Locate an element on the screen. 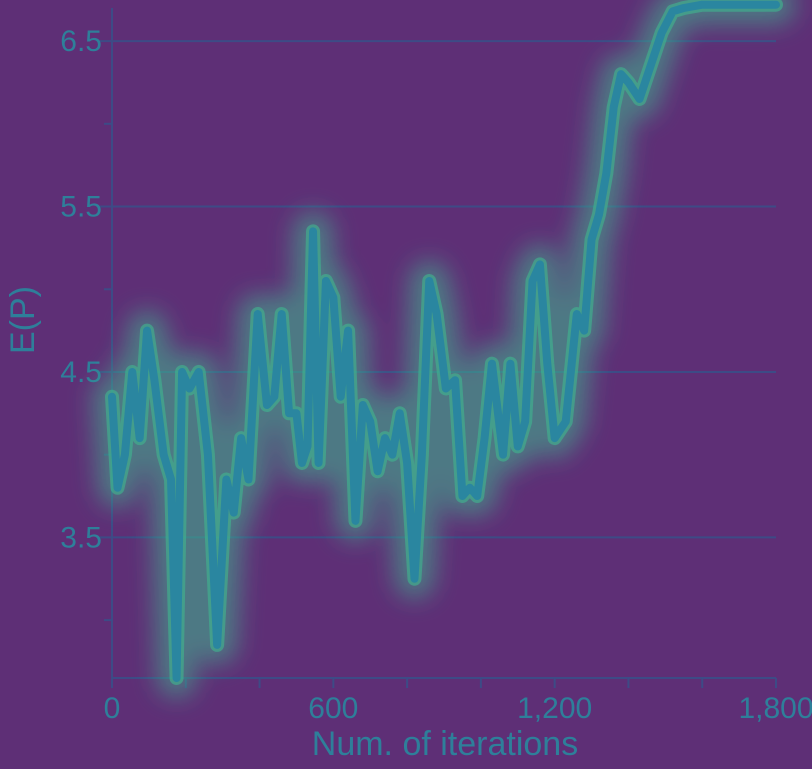 The height and width of the screenshot is (769, 812). y-tick-label: 4.5 is located at coordinates (81, 372).